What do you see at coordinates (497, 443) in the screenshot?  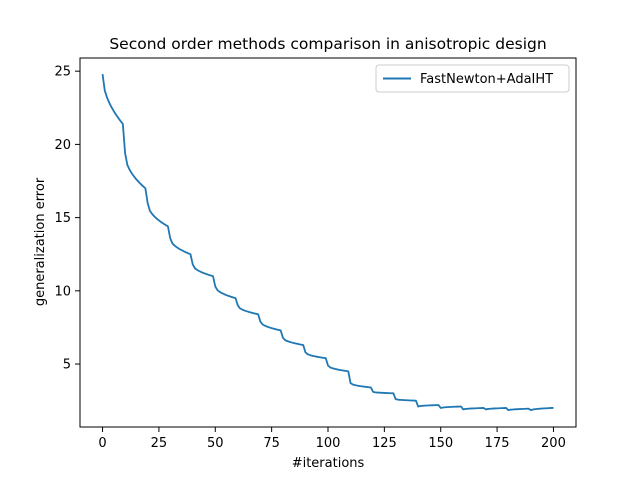 I see `x-tick-label: 175` at bounding box center [497, 443].